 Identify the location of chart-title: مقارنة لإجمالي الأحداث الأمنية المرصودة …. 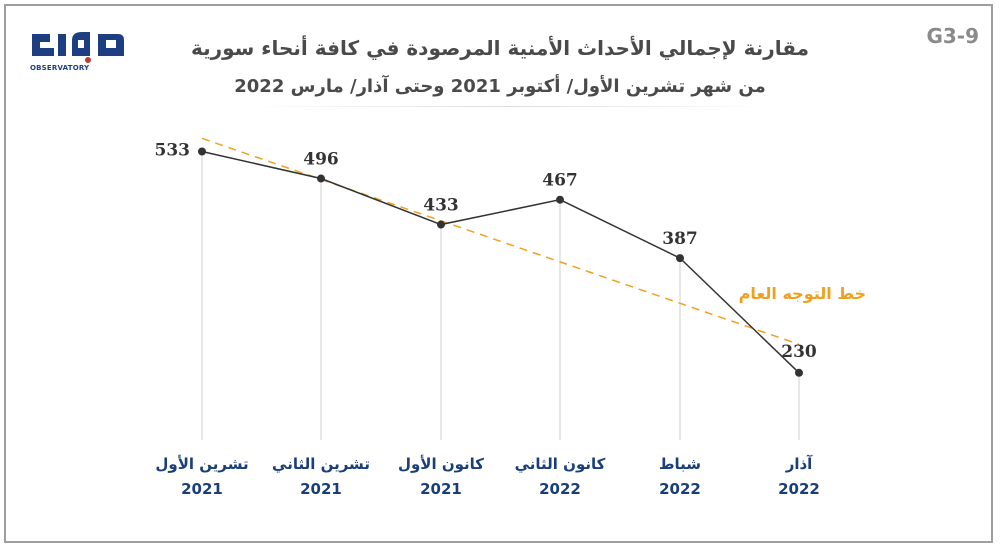
(500, 48).